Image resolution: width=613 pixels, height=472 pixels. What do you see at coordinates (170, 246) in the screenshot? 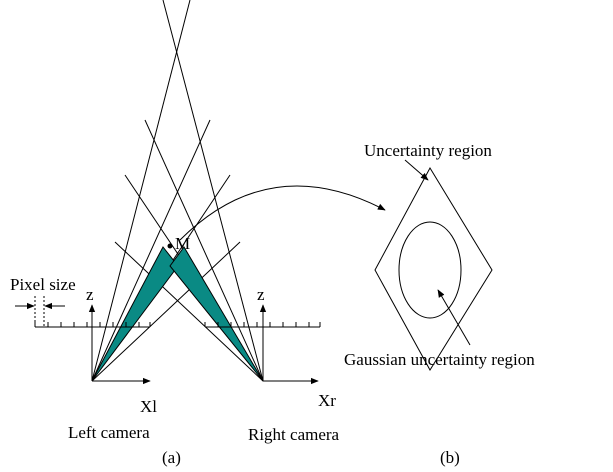
I see `point-m` at bounding box center [170, 246].